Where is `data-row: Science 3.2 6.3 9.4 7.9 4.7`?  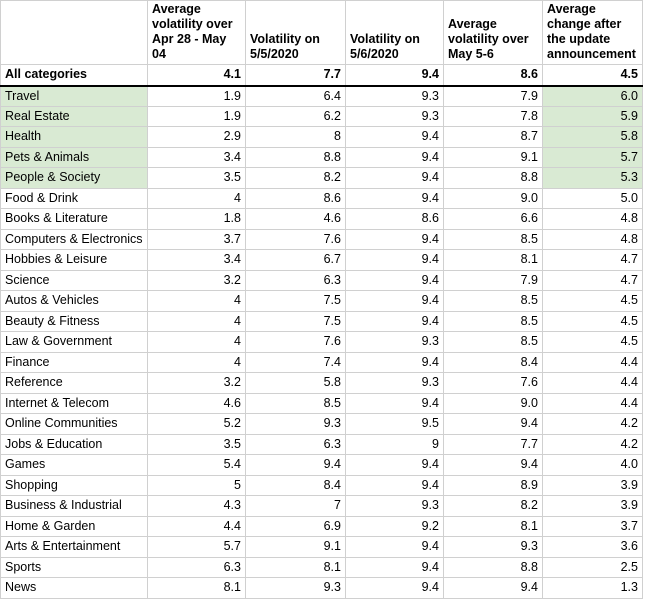 data-row: Science 3.2 6.3 9.4 7.9 4.7 is located at coordinates (321, 280).